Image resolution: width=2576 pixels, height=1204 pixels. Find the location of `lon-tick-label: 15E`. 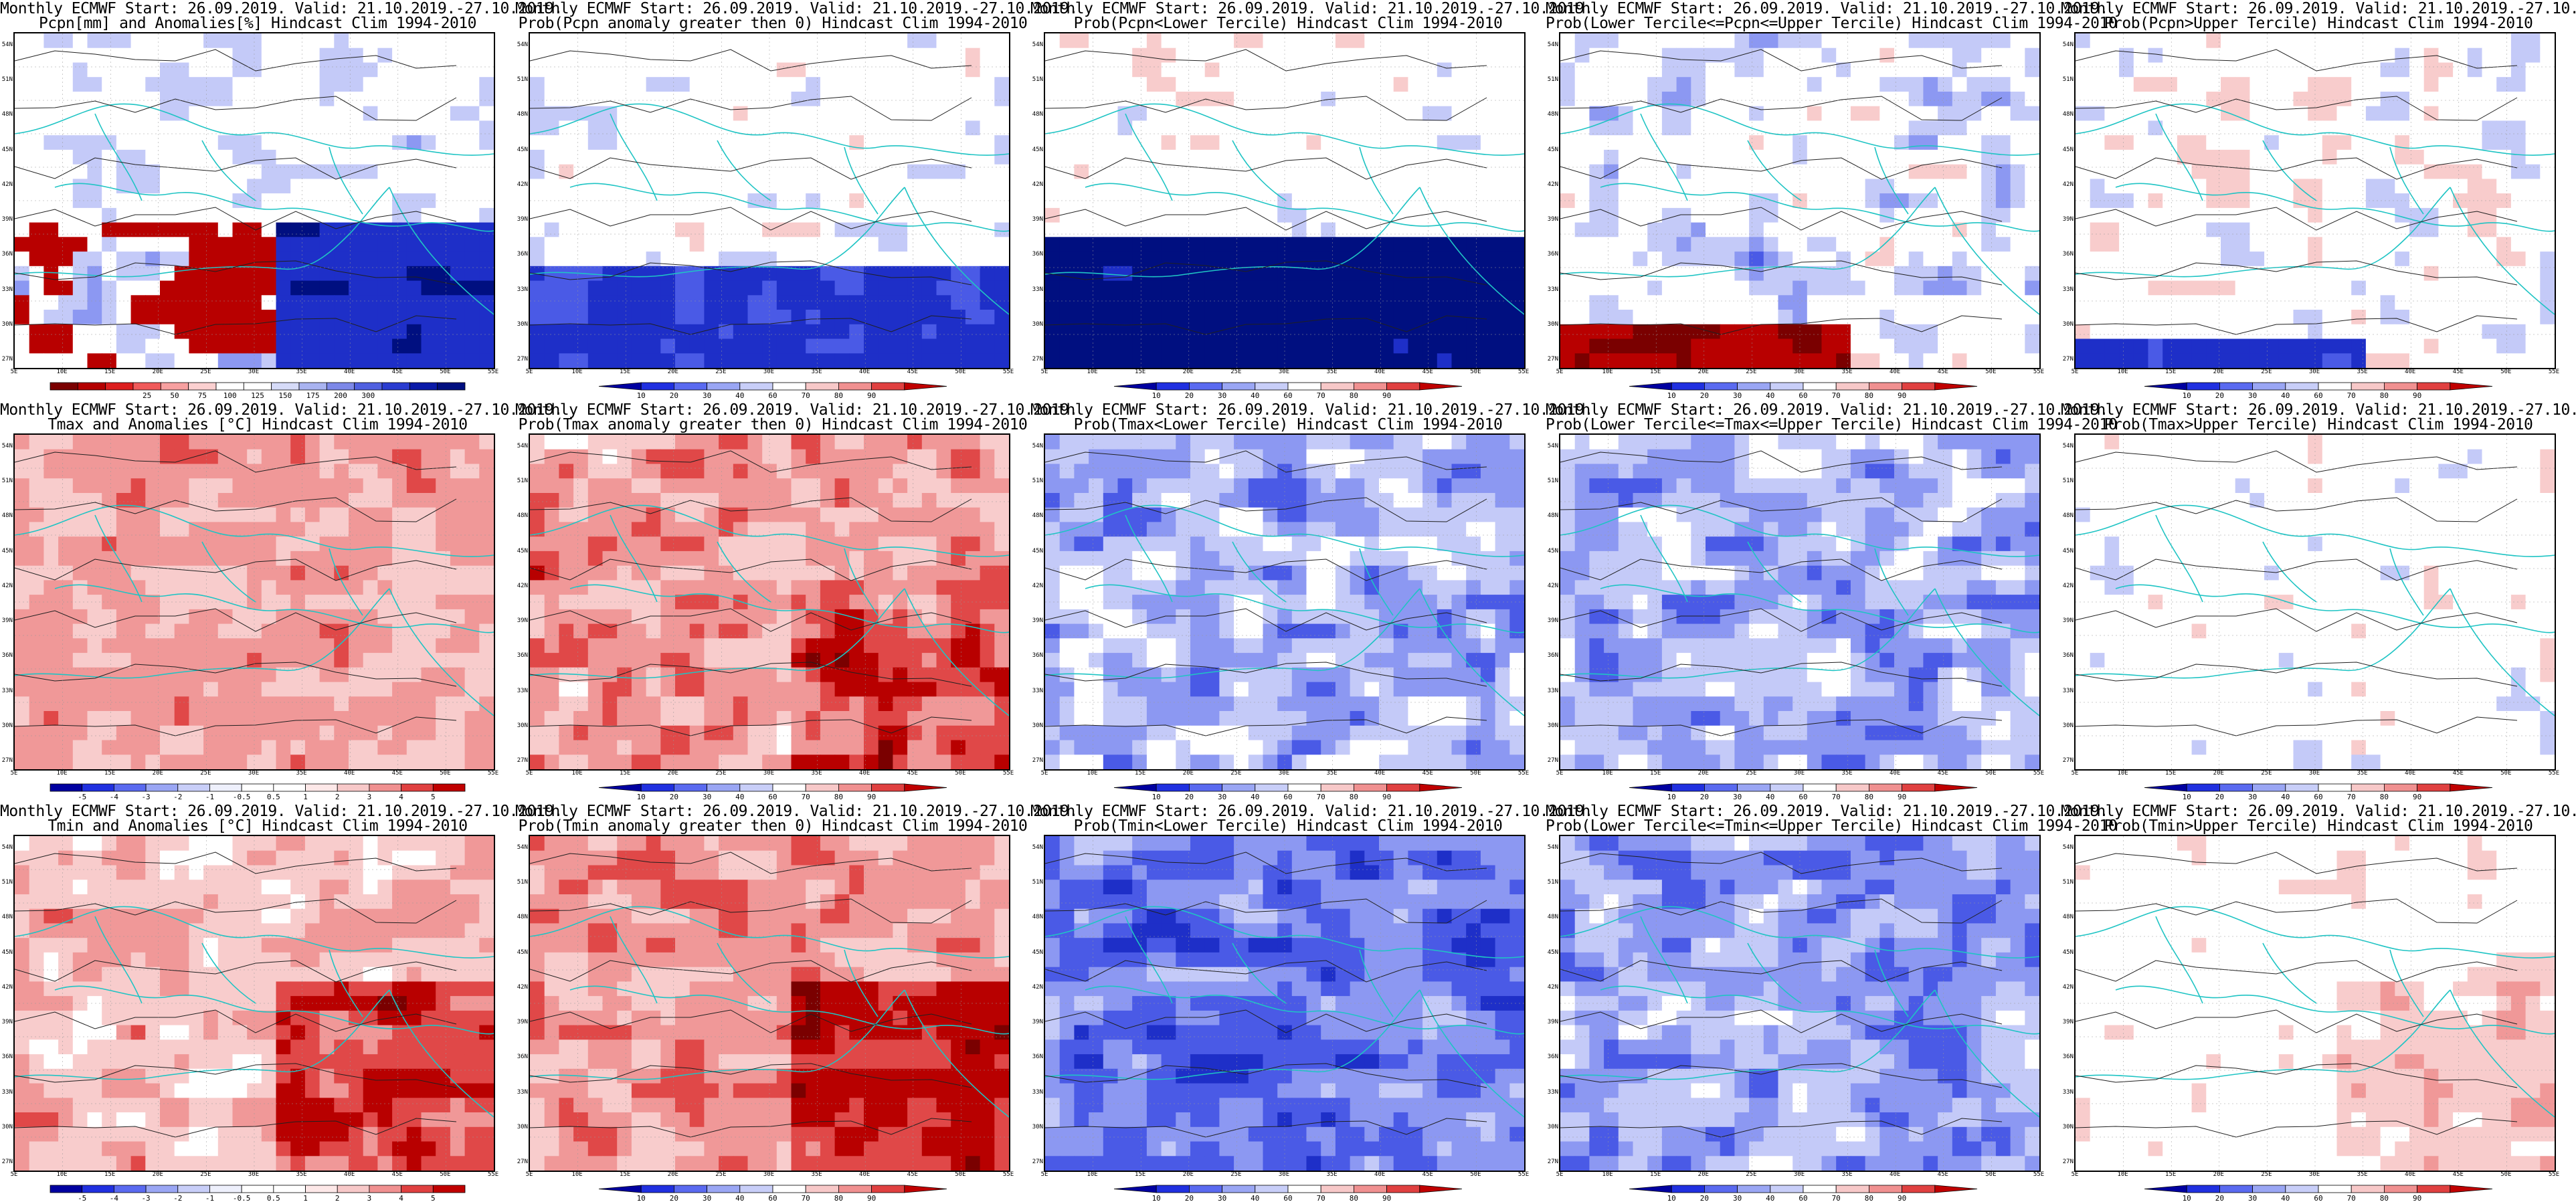

lon-tick-label: 15E is located at coordinates (1140, 773).